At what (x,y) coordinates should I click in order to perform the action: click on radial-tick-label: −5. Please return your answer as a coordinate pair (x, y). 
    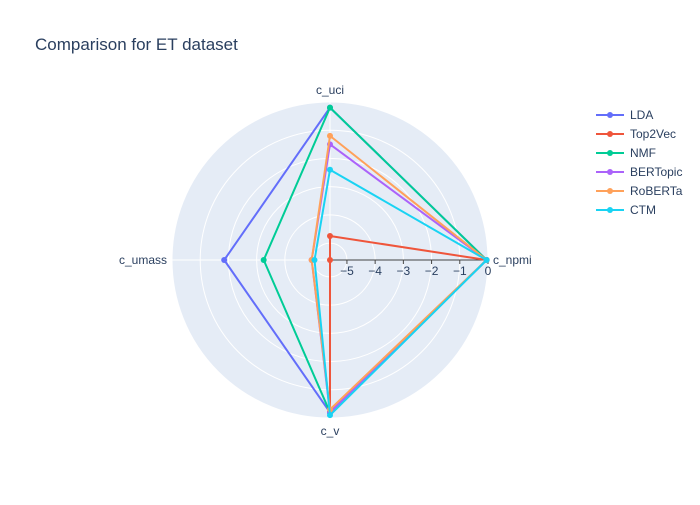
    Looking at the image, I should click on (347, 271).